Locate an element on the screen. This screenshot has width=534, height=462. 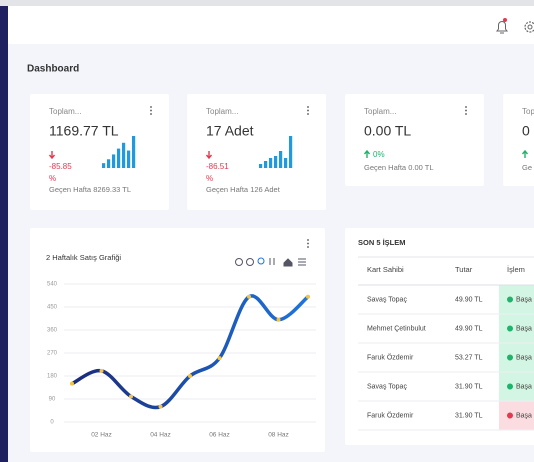
y-tick-label: 360 is located at coordinates (52, 331).